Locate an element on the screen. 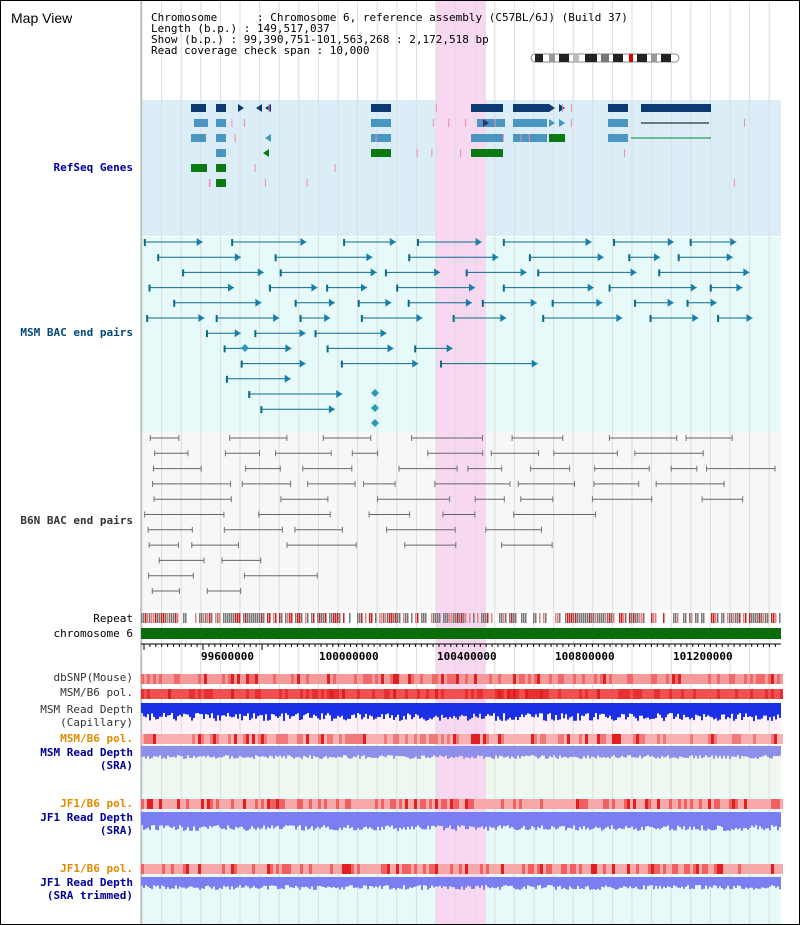 The width and height of the screenshot is (800, 925). ideogram-band is located at coordinates (642, 58).